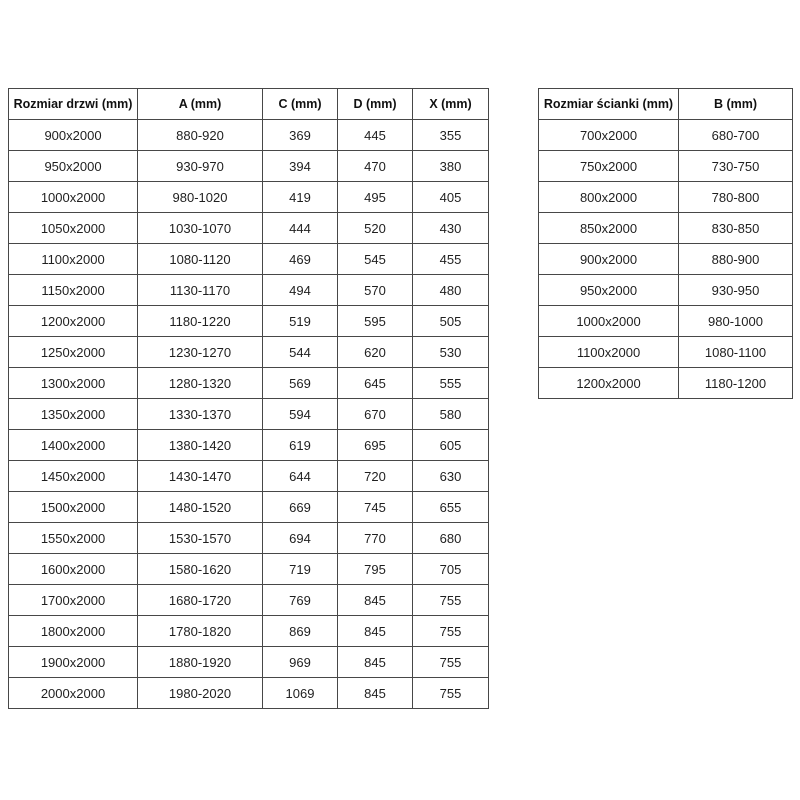 The height and width of the screenshot is (800, 800). Describe the element at coordinates (73, 352) in the screenshot. I see `table-cell: 1250x2000` at that location.